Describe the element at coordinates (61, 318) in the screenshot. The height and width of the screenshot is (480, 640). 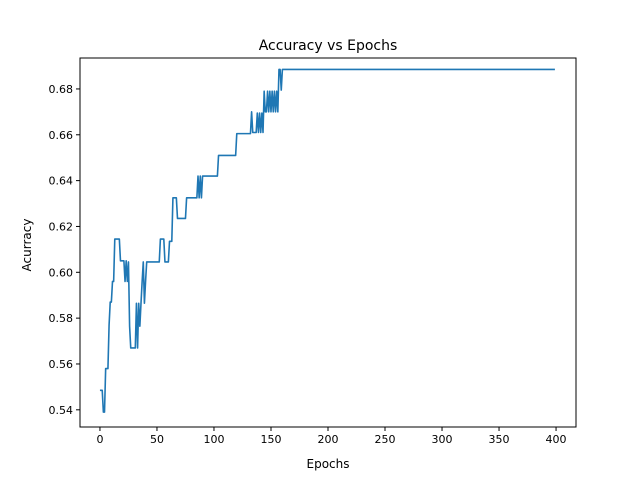
I see `y-tick-label: 0.58` at that location.